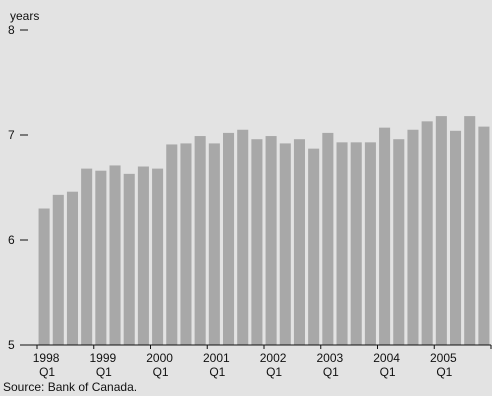 The width and height of the screenshot is (492, 396). Describe the element at coordinates (11, 30) in the screenshot. I see `y-tick-label: 8` at that location.